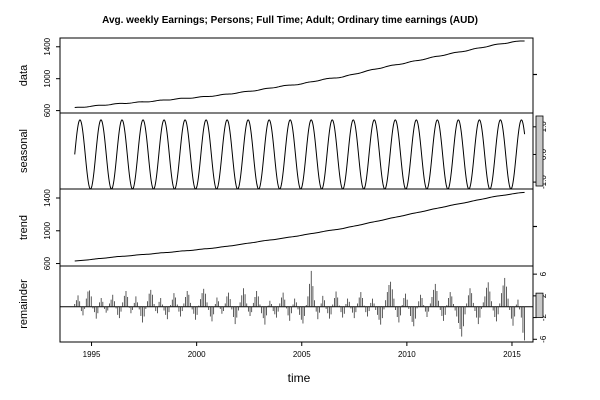  What do you see at coordinates (47, 263) in the screenshot?
I see `y-tick-label-trend: 600` at bounding box center [47, 263].